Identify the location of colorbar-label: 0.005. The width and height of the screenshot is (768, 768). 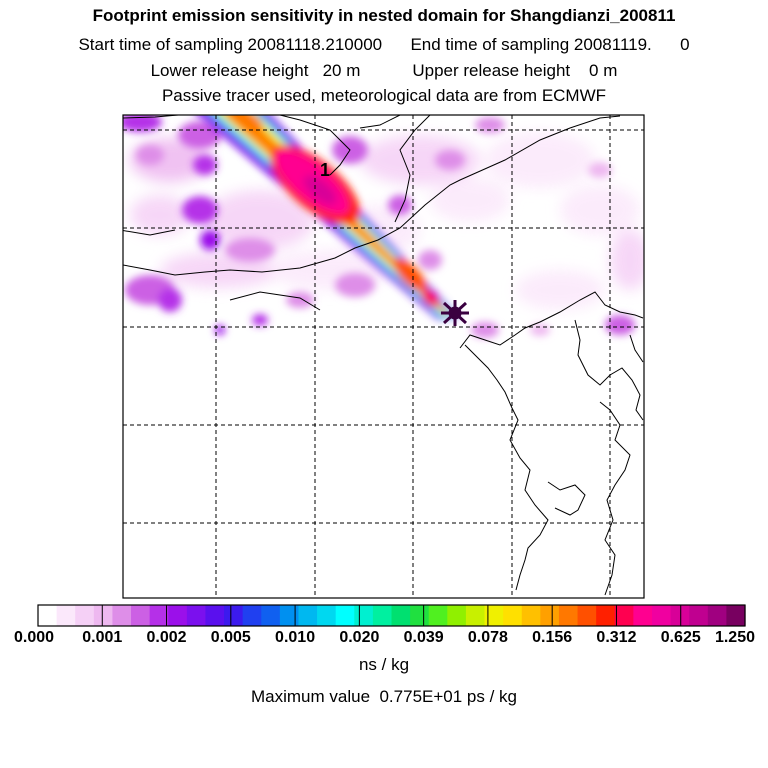
(230, 637).